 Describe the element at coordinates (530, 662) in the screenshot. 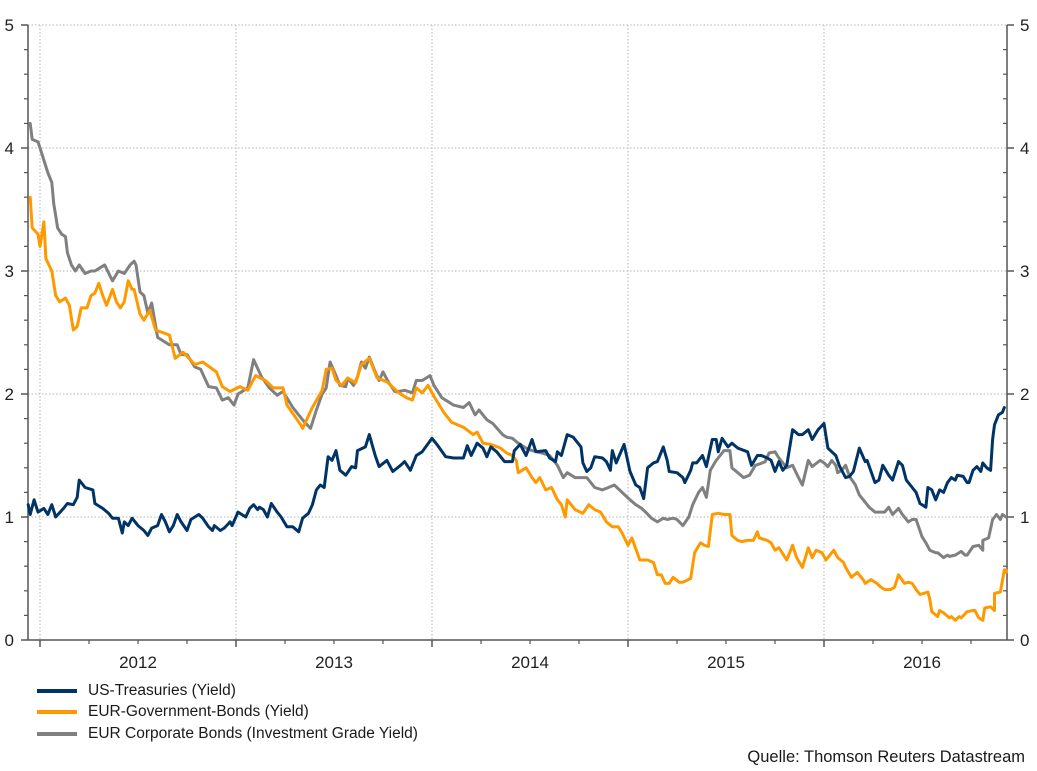

I see `x-tick-label: 2014` at that location.